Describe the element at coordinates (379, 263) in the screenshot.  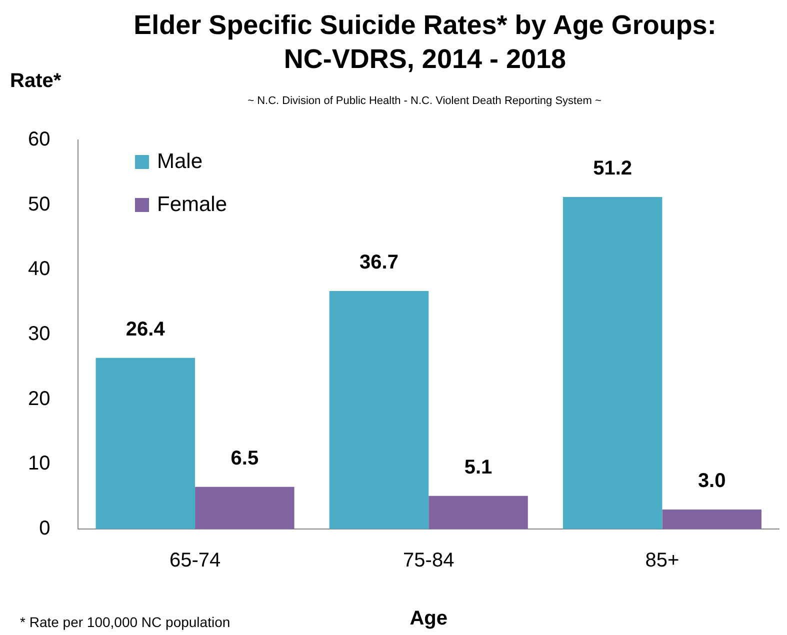
I see `data-label: 36.7` at that location.